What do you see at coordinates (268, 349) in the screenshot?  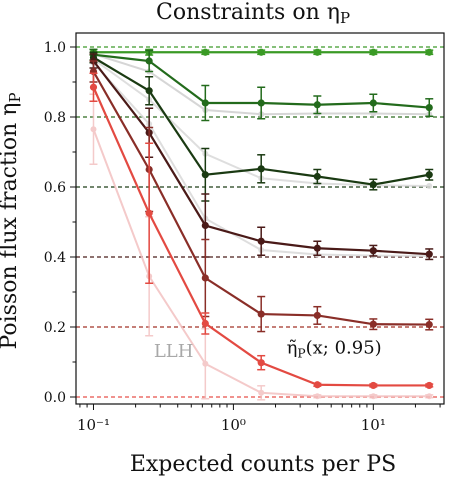 I see `annotations: LLH η̃P(x; 0.95)` at bounding box center [268, 349].